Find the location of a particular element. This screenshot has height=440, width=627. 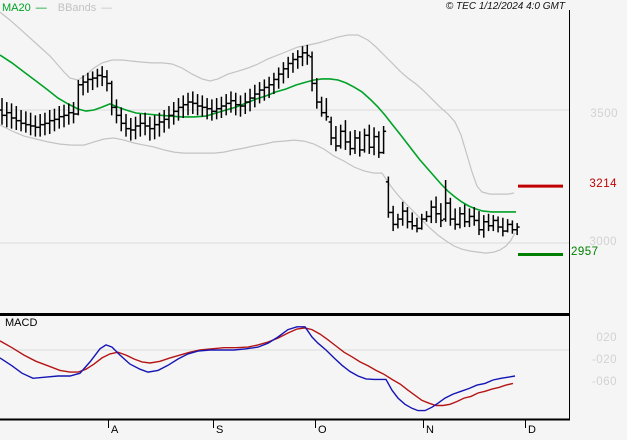

price-axis-label-3000: 3000 is located at coordinates (603, 242).